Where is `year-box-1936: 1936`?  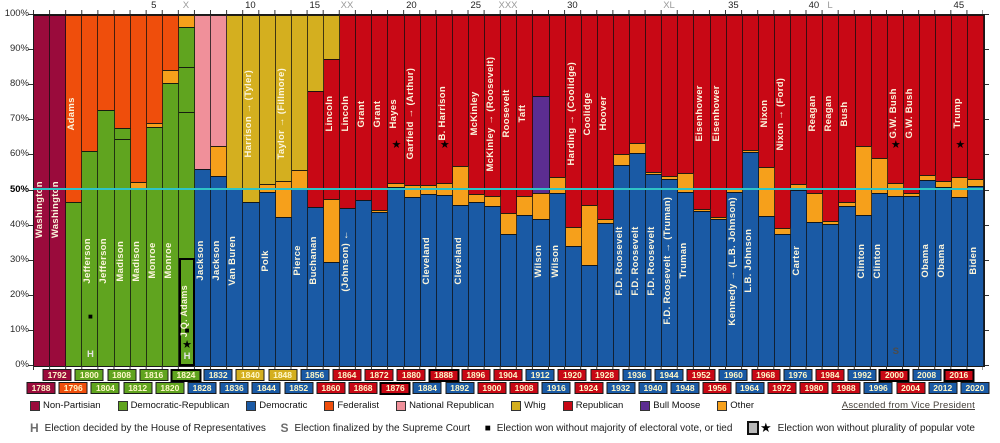 year-box-1936: 1936 is located at coordinates (637, 375).